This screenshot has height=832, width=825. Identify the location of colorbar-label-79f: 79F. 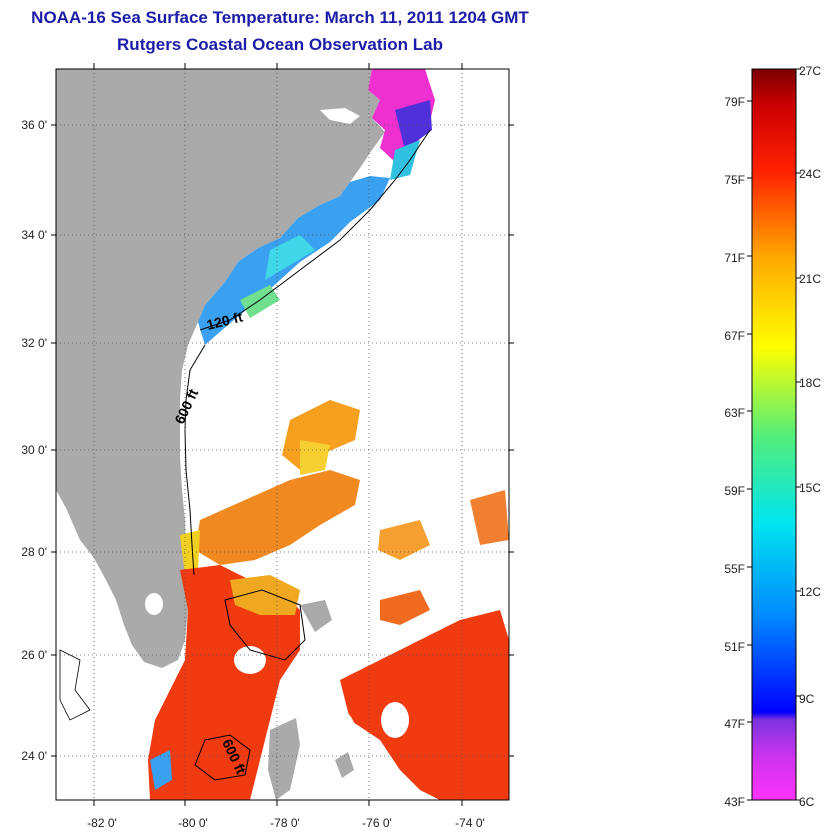
(734, 102).